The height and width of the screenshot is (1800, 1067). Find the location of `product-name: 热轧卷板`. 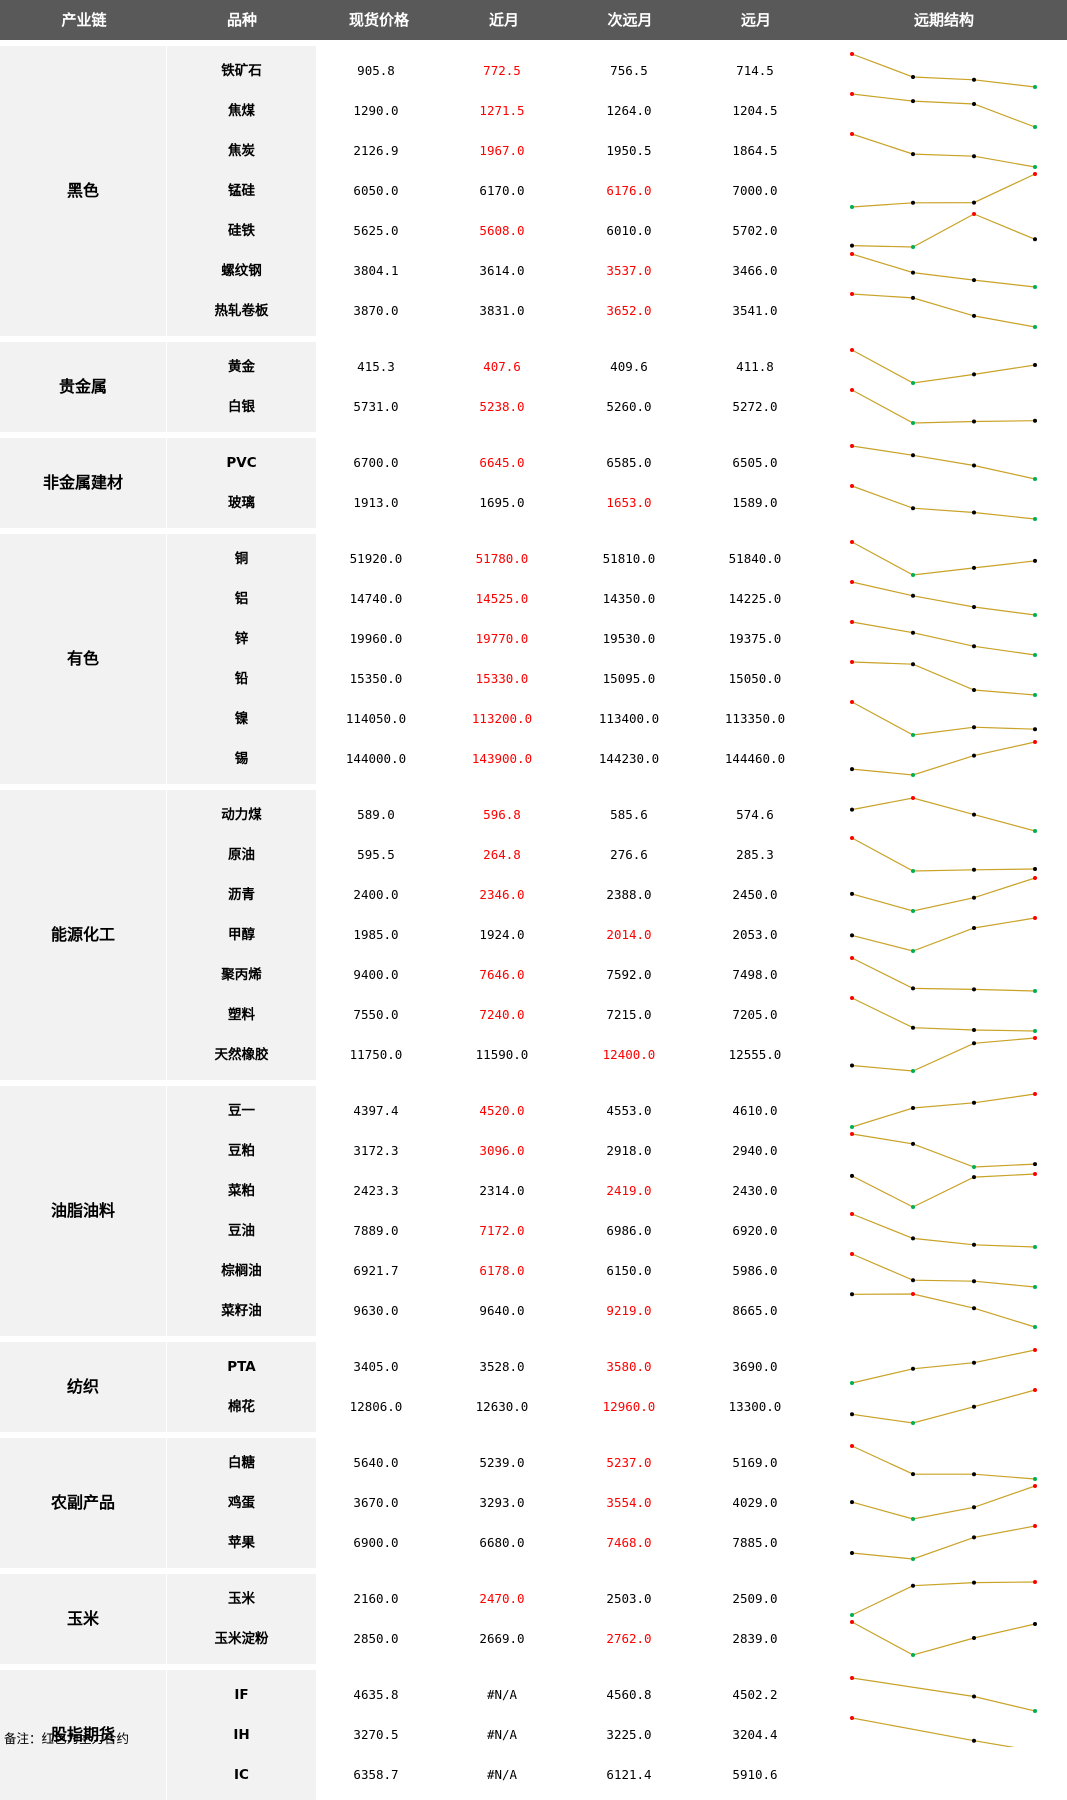

product-name: 热轧卷板 is located at coordinates (241, 311).